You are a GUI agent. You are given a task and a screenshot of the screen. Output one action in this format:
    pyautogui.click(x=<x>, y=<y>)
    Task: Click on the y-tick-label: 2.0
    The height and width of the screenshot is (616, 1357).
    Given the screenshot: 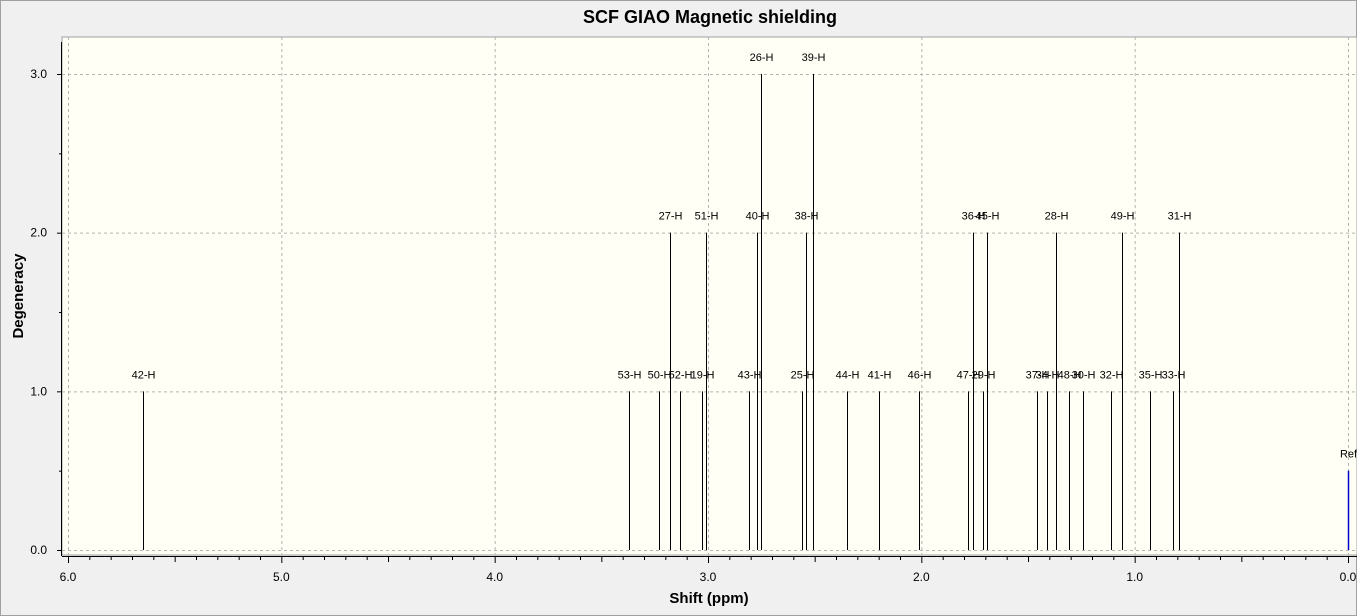 What is the action you would take?
    pyautogui.click(x=38, y=233)
    